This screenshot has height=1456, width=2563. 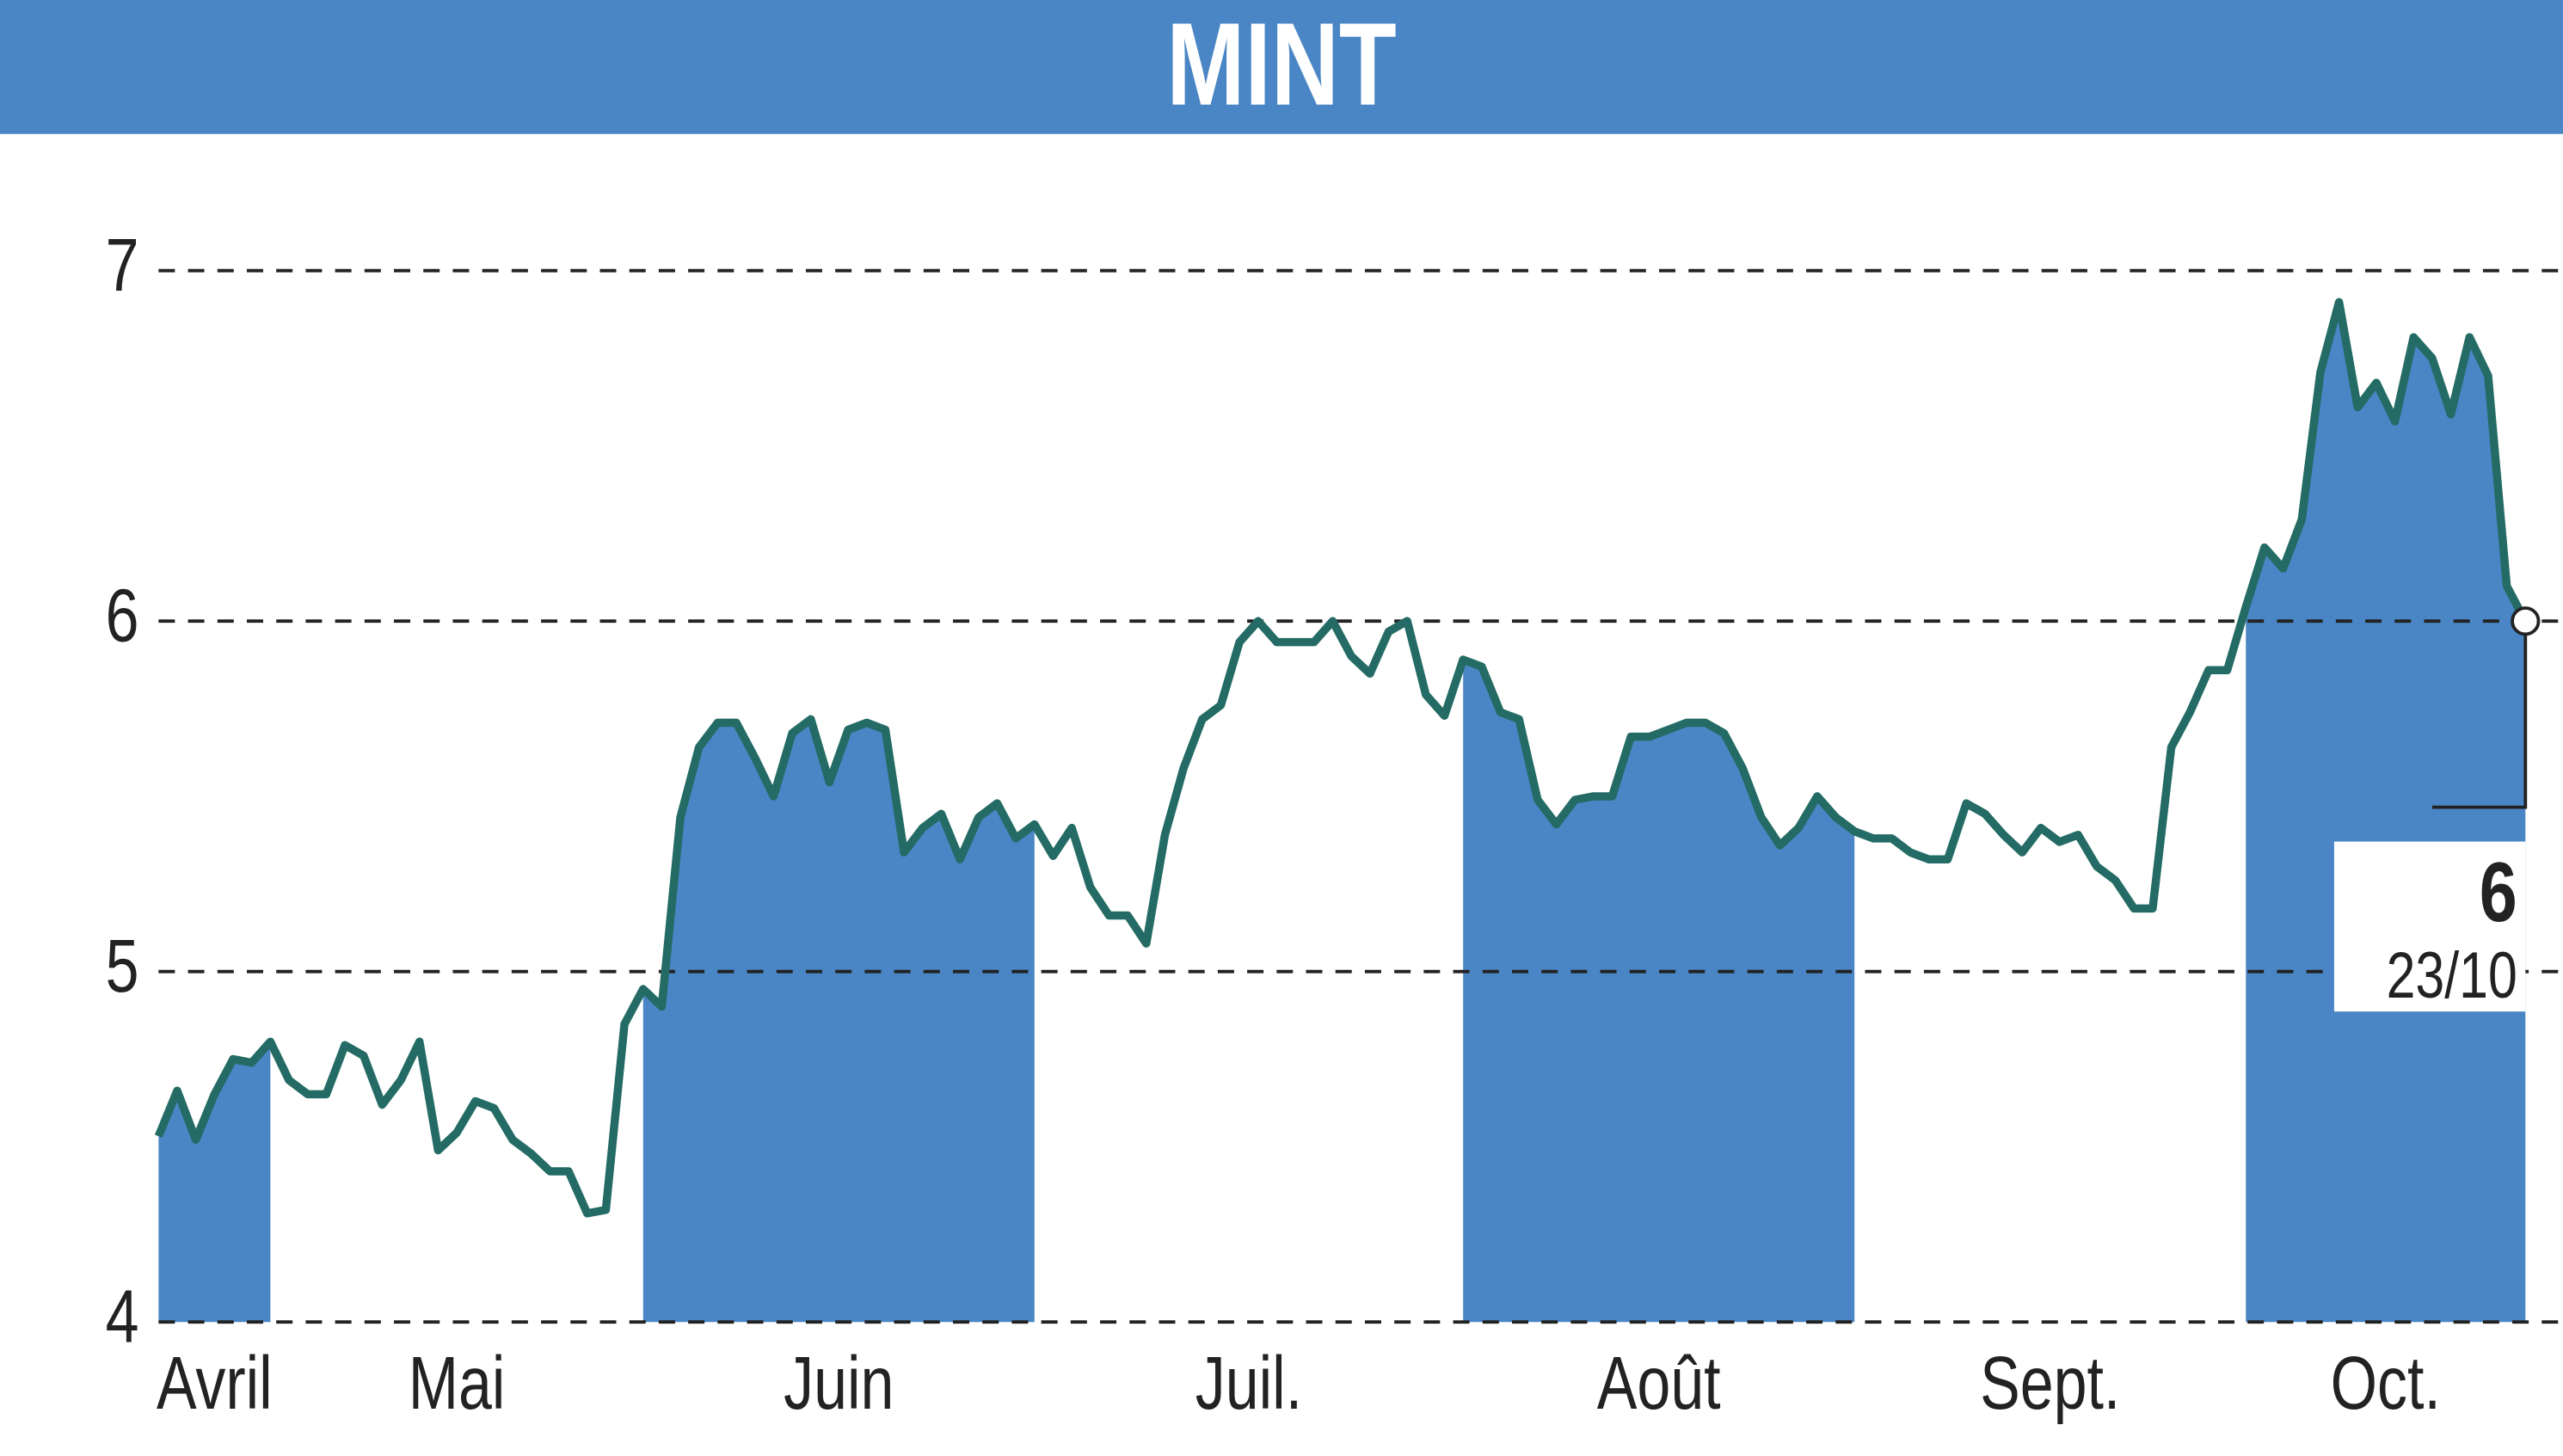 What do you see at coordinates (122, 615) in the screenshot?
I see `y-tick-label: 6` at bounding box center [122, 615].